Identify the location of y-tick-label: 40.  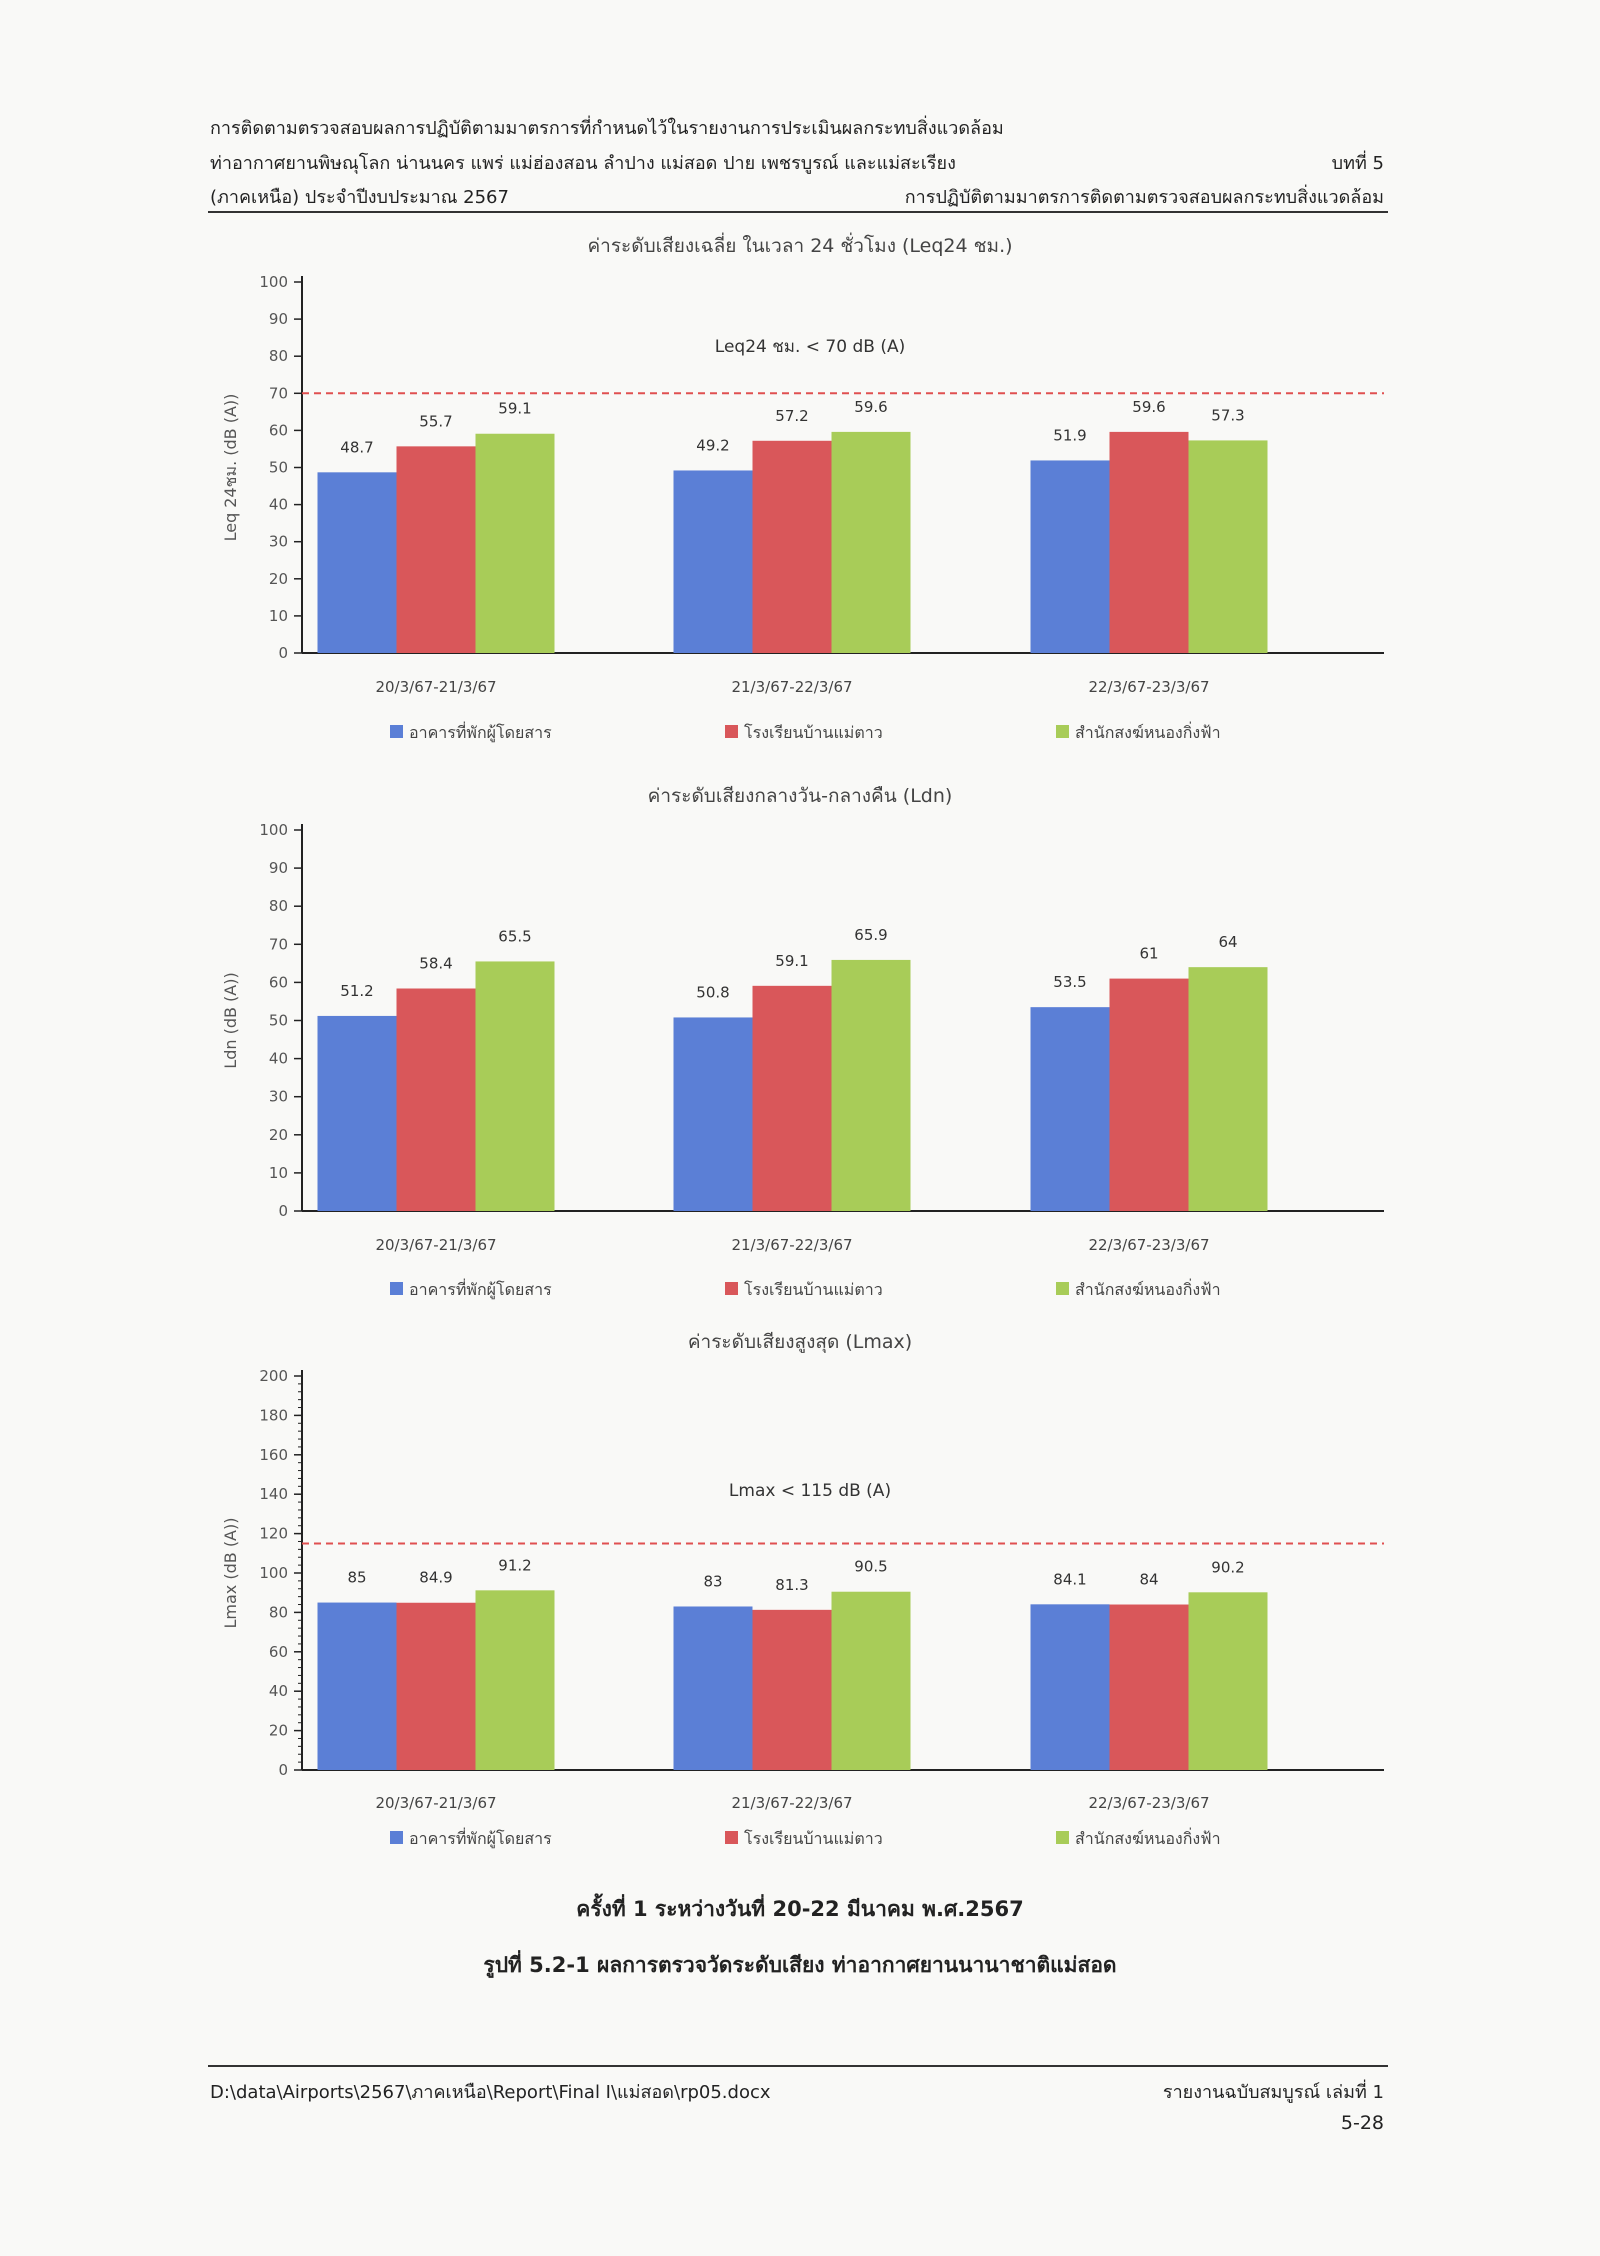
(278, 505).